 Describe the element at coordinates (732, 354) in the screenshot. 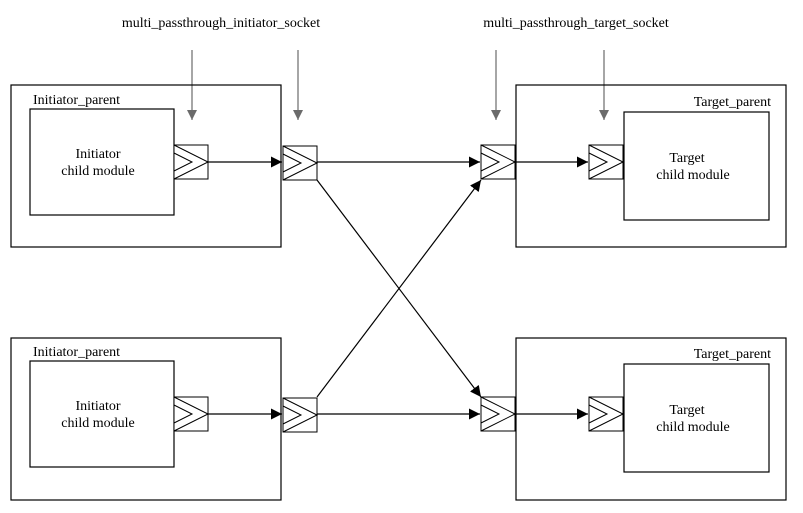

I see `target-parent-label-bottom: Target_parent` at that location.